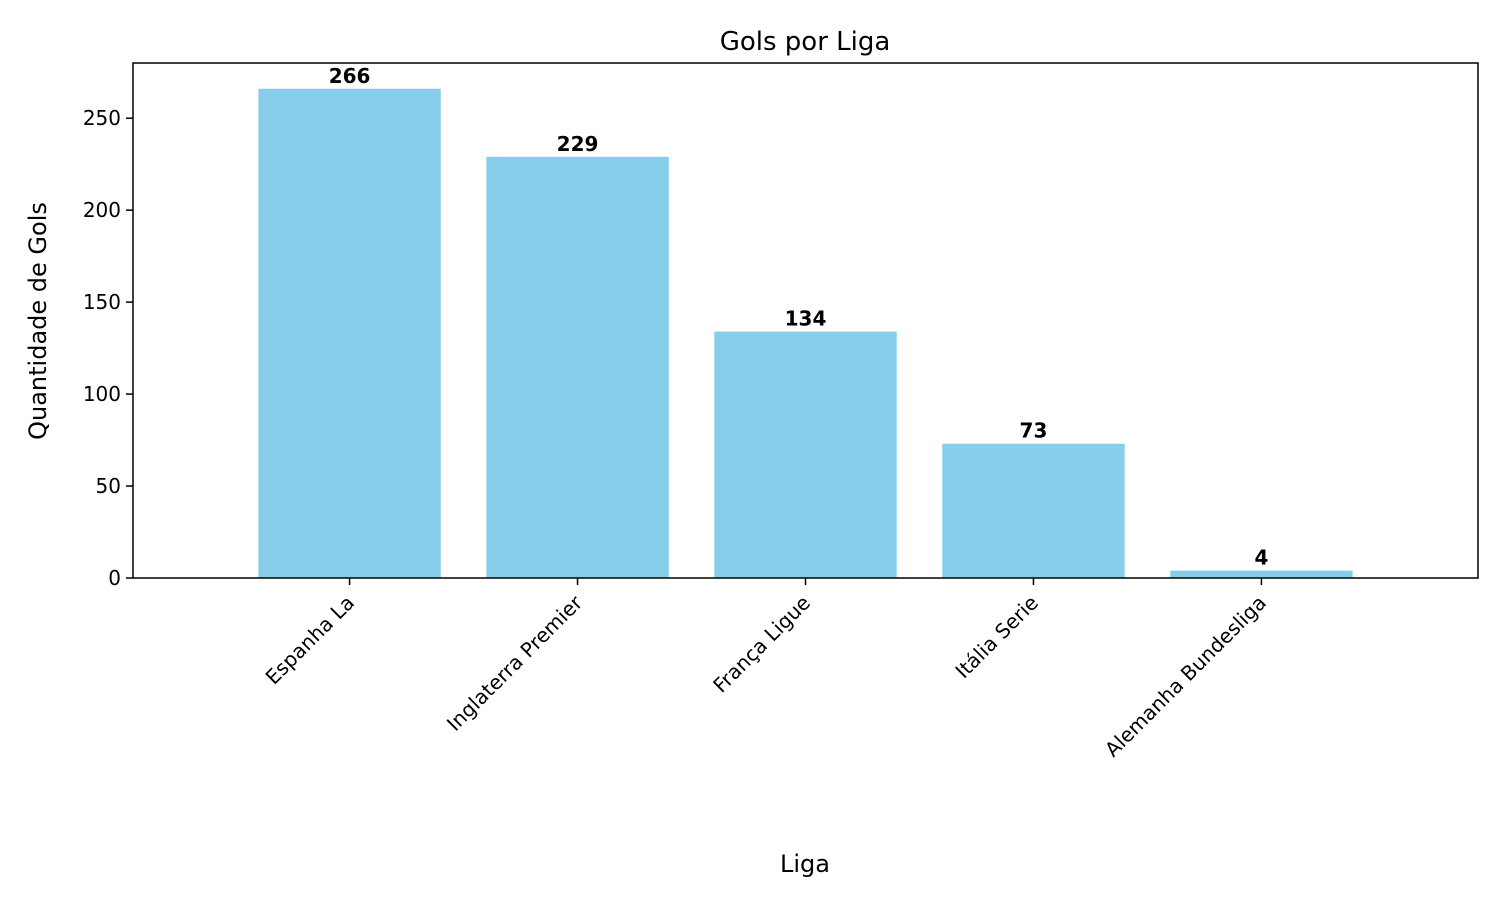 The height and width of the screenshot is (900, 1500). What do you see at coordinates (310, 640) in the screenshot?
I see `x-tick-label: Espanha La` at bounding box center [310, 640].